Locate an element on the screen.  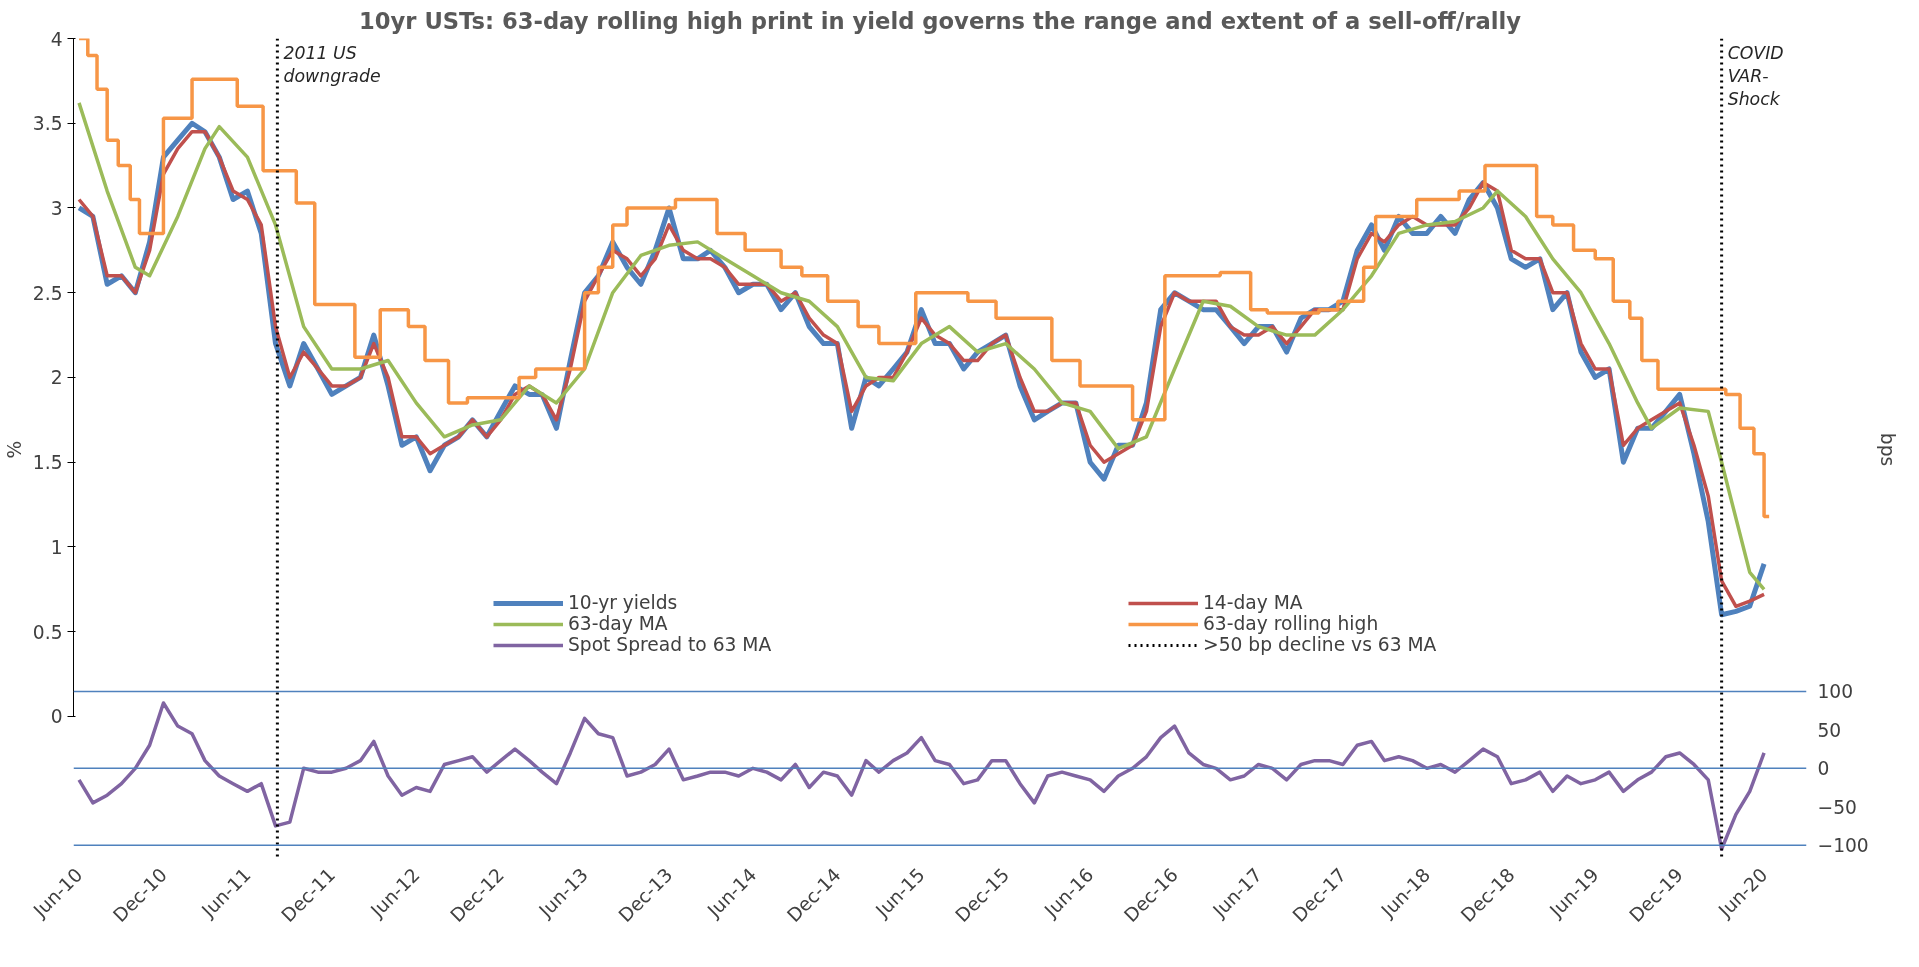
legend-label: 10-yr yields is located at coordinates (623, 602).